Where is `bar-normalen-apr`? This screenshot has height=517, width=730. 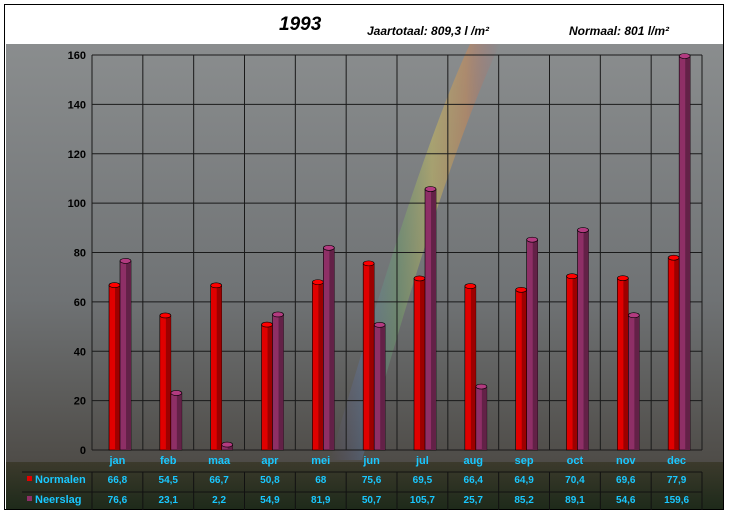
bar-normalen-apr is located at coordinates (267, 386).